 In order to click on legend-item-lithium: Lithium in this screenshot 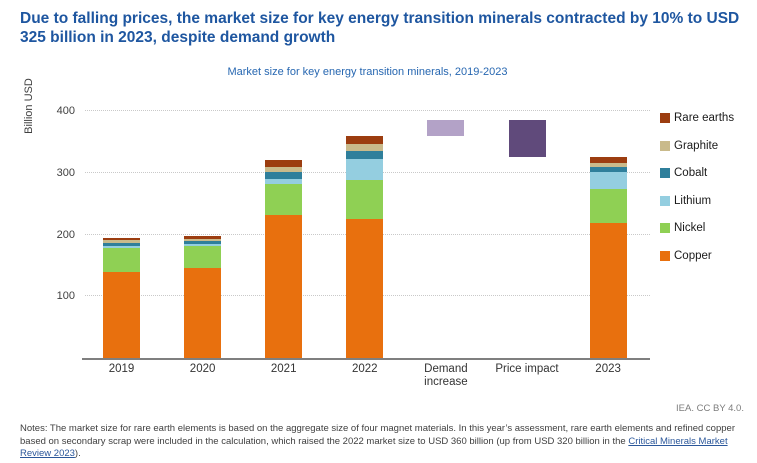, I will do `click(707, 201)`.